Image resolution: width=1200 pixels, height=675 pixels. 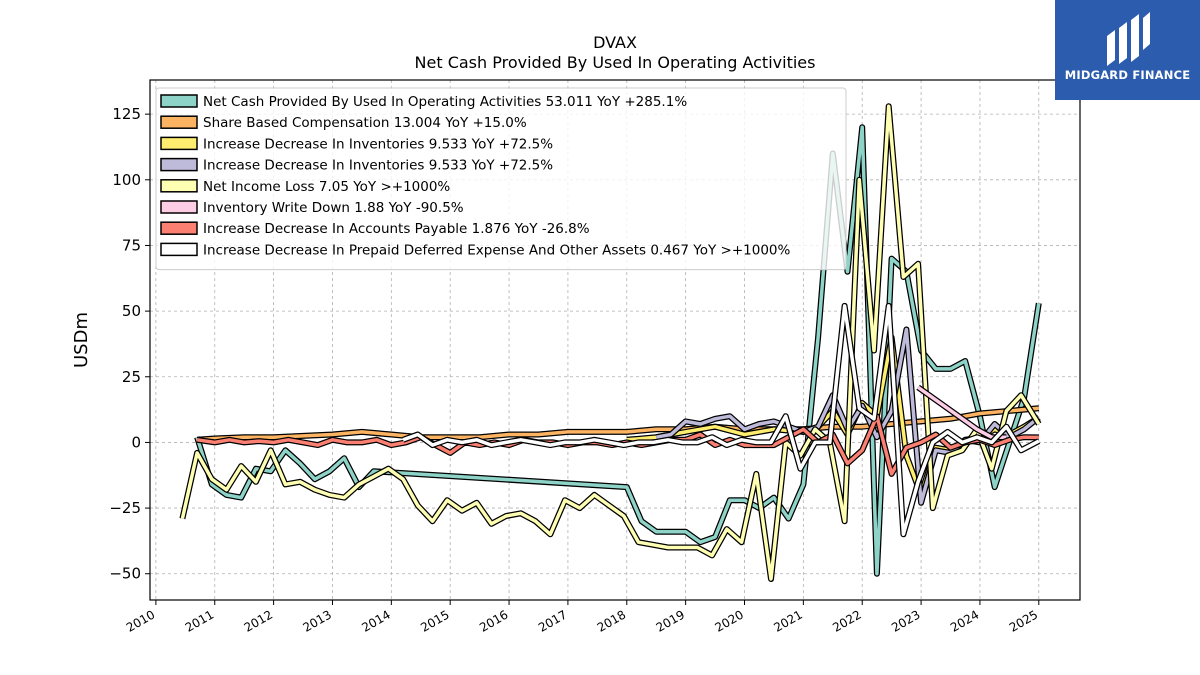 I want to click on y-tick-label: 0, so click(x=136, y=442).